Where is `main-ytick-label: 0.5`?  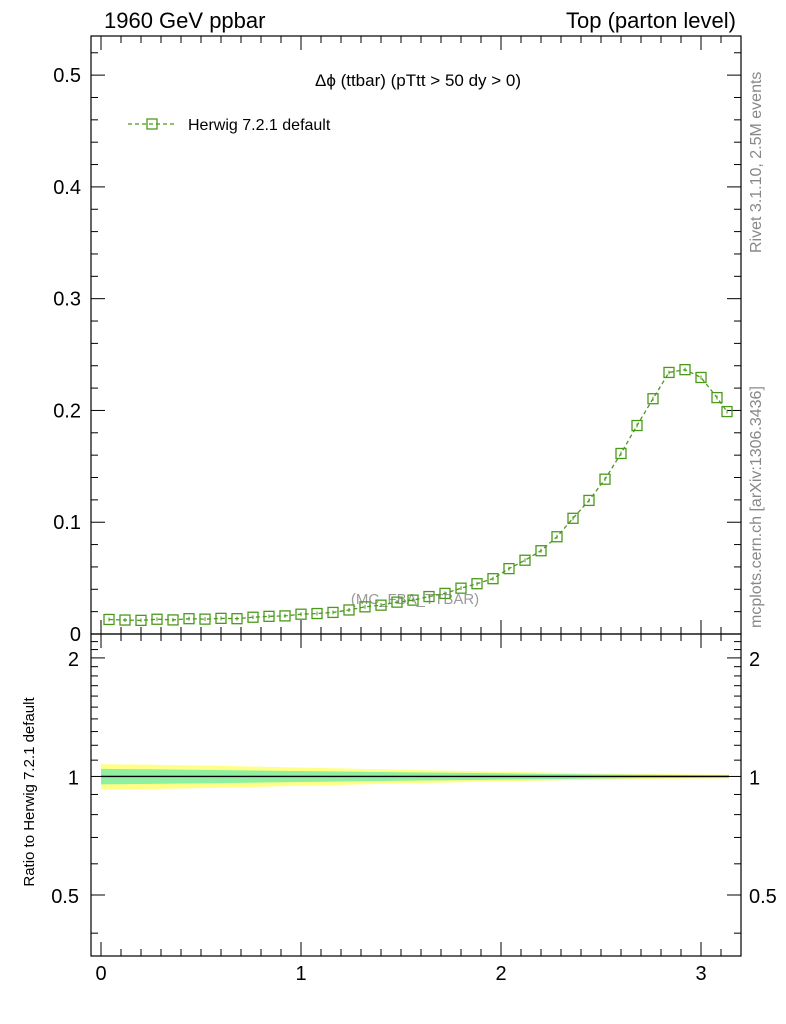 main-ytick-label: 0.5 is located at coordinates (67, 76).